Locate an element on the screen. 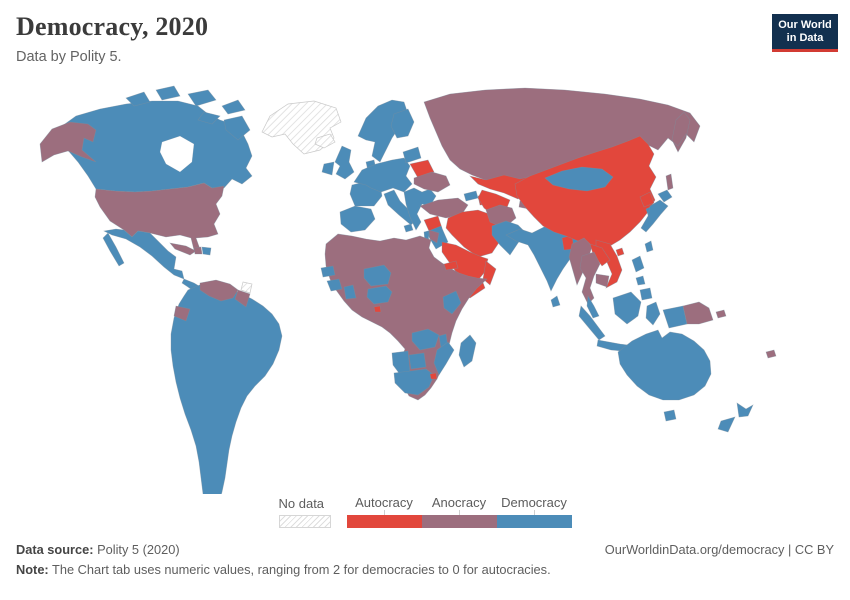 The image size is (850, 600). region-central-europe is located at coordinates (383, 175).